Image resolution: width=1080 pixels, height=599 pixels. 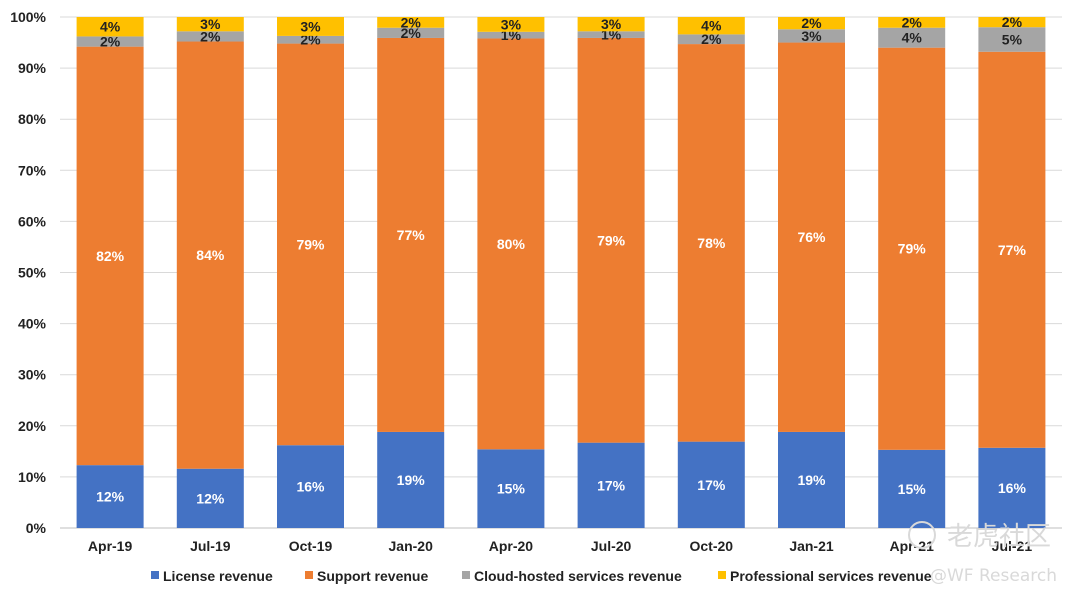 I want to click on x-tick-label: Jul-20, so click(x=611, y=546).